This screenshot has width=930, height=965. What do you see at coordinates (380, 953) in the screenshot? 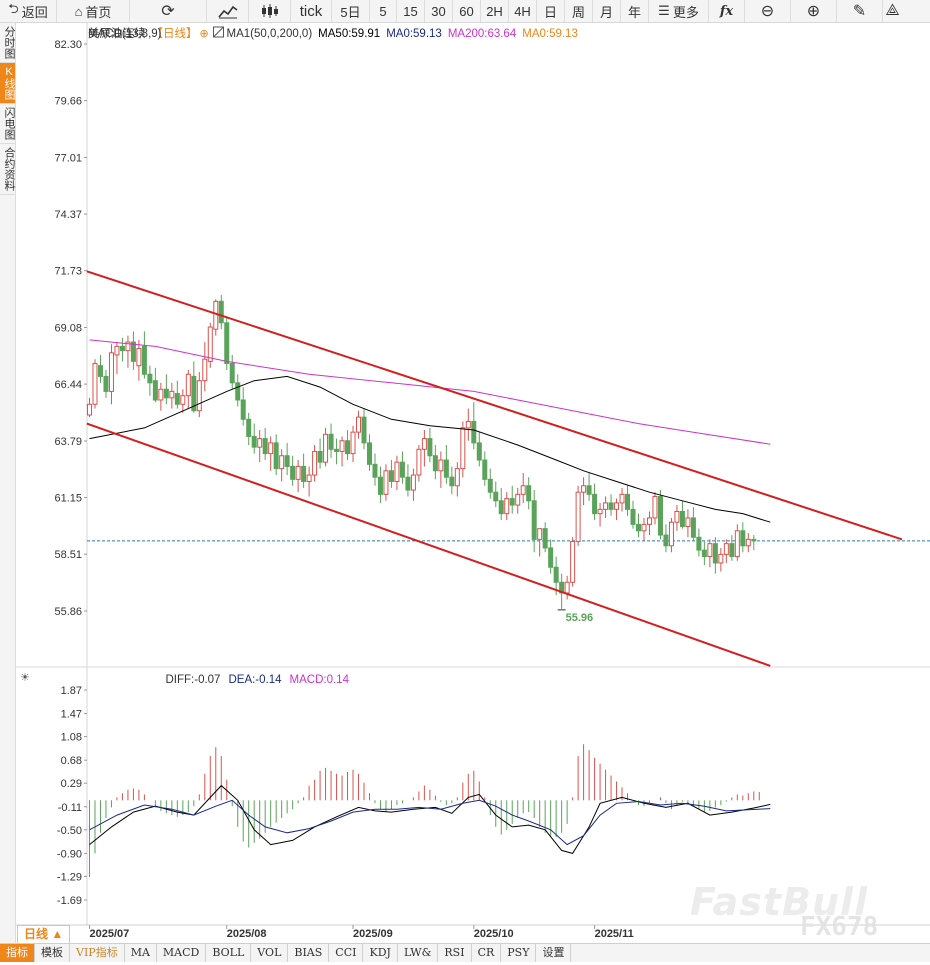
I see `tab-kdj: KDJ` at bounding box center [380, 953].